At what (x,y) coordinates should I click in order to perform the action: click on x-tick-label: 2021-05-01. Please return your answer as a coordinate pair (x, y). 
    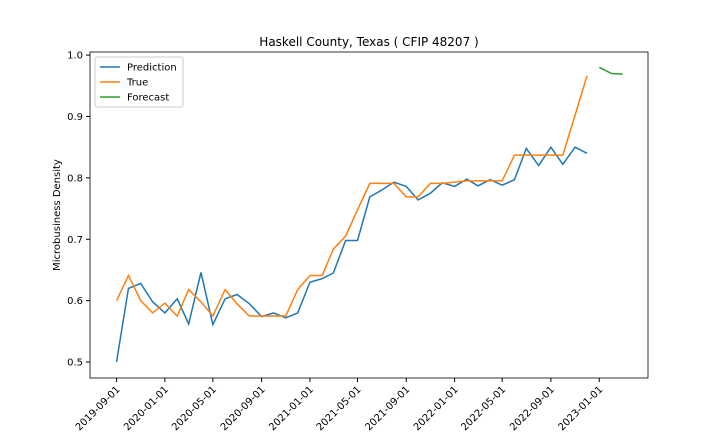
    Looking at the image, I should click on (339, 408).